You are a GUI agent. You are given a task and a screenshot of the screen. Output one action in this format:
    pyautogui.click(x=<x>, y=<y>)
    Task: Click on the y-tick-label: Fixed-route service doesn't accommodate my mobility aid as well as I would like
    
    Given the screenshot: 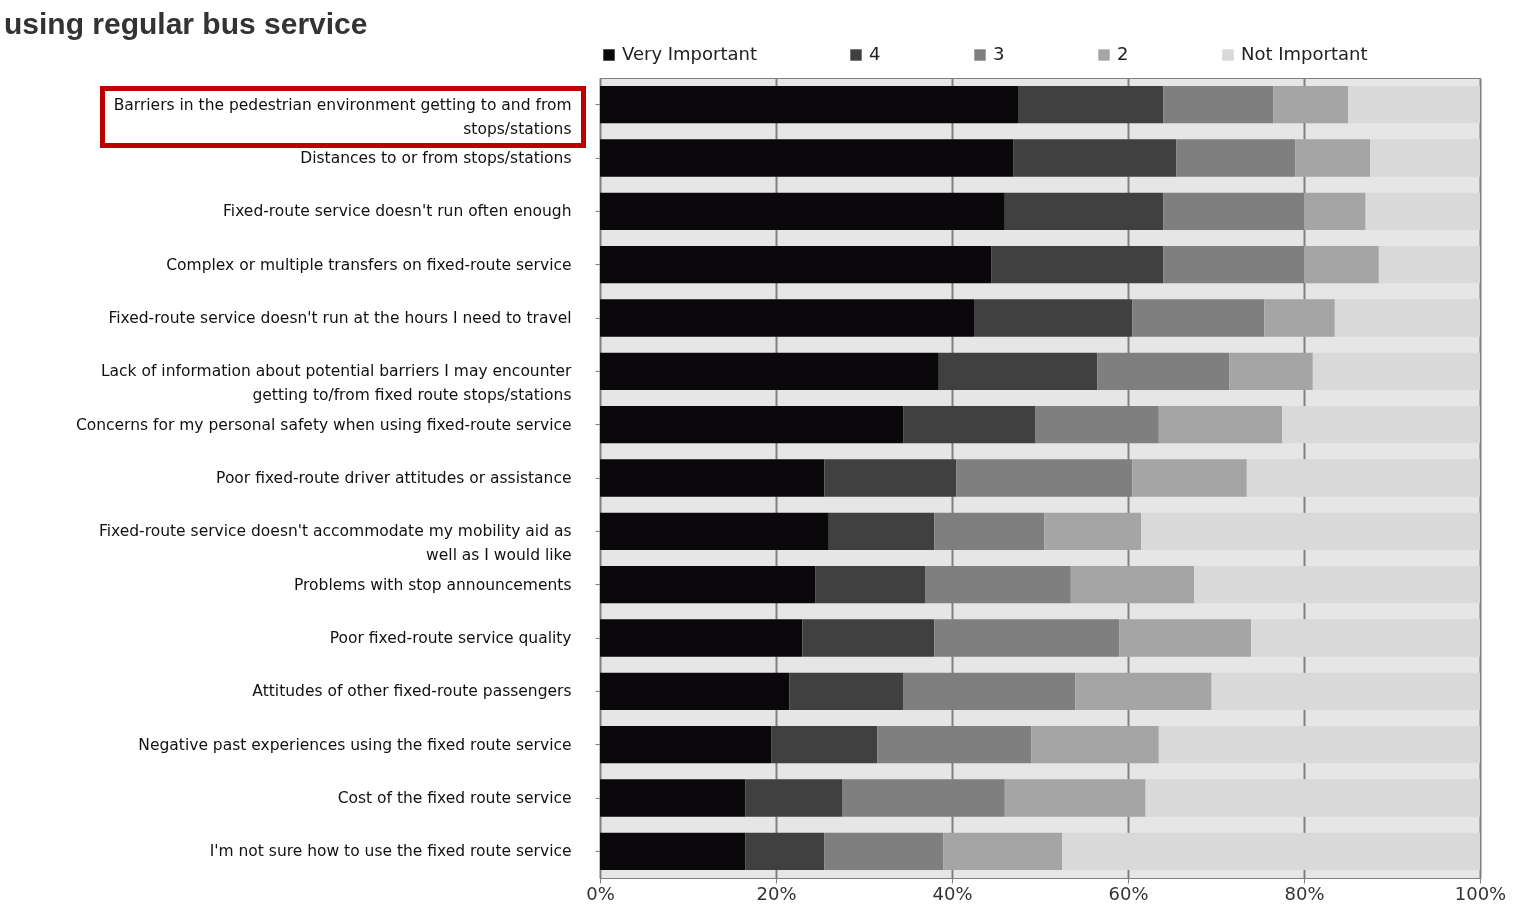 What is the action you would take?
    pyautogui.click(x=335, y=543)
    